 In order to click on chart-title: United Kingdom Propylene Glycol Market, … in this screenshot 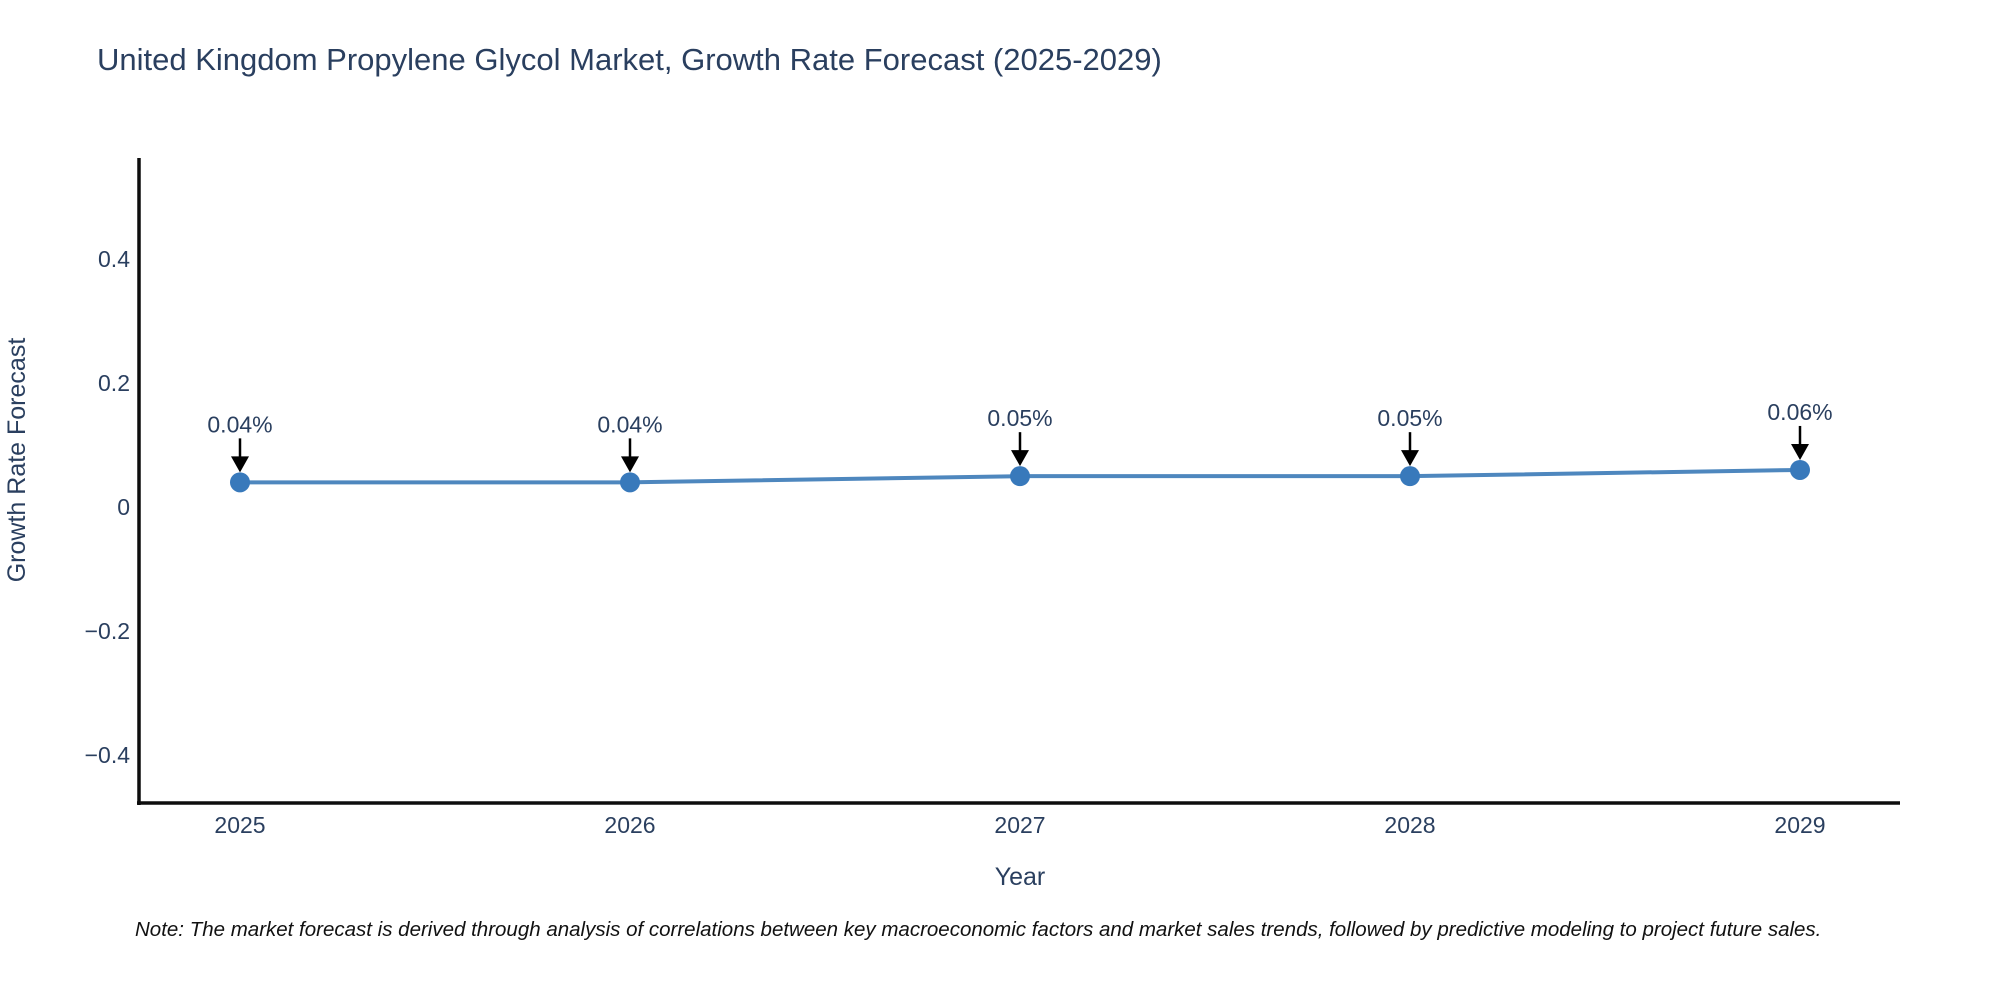, I will do `click(629, 59)`.